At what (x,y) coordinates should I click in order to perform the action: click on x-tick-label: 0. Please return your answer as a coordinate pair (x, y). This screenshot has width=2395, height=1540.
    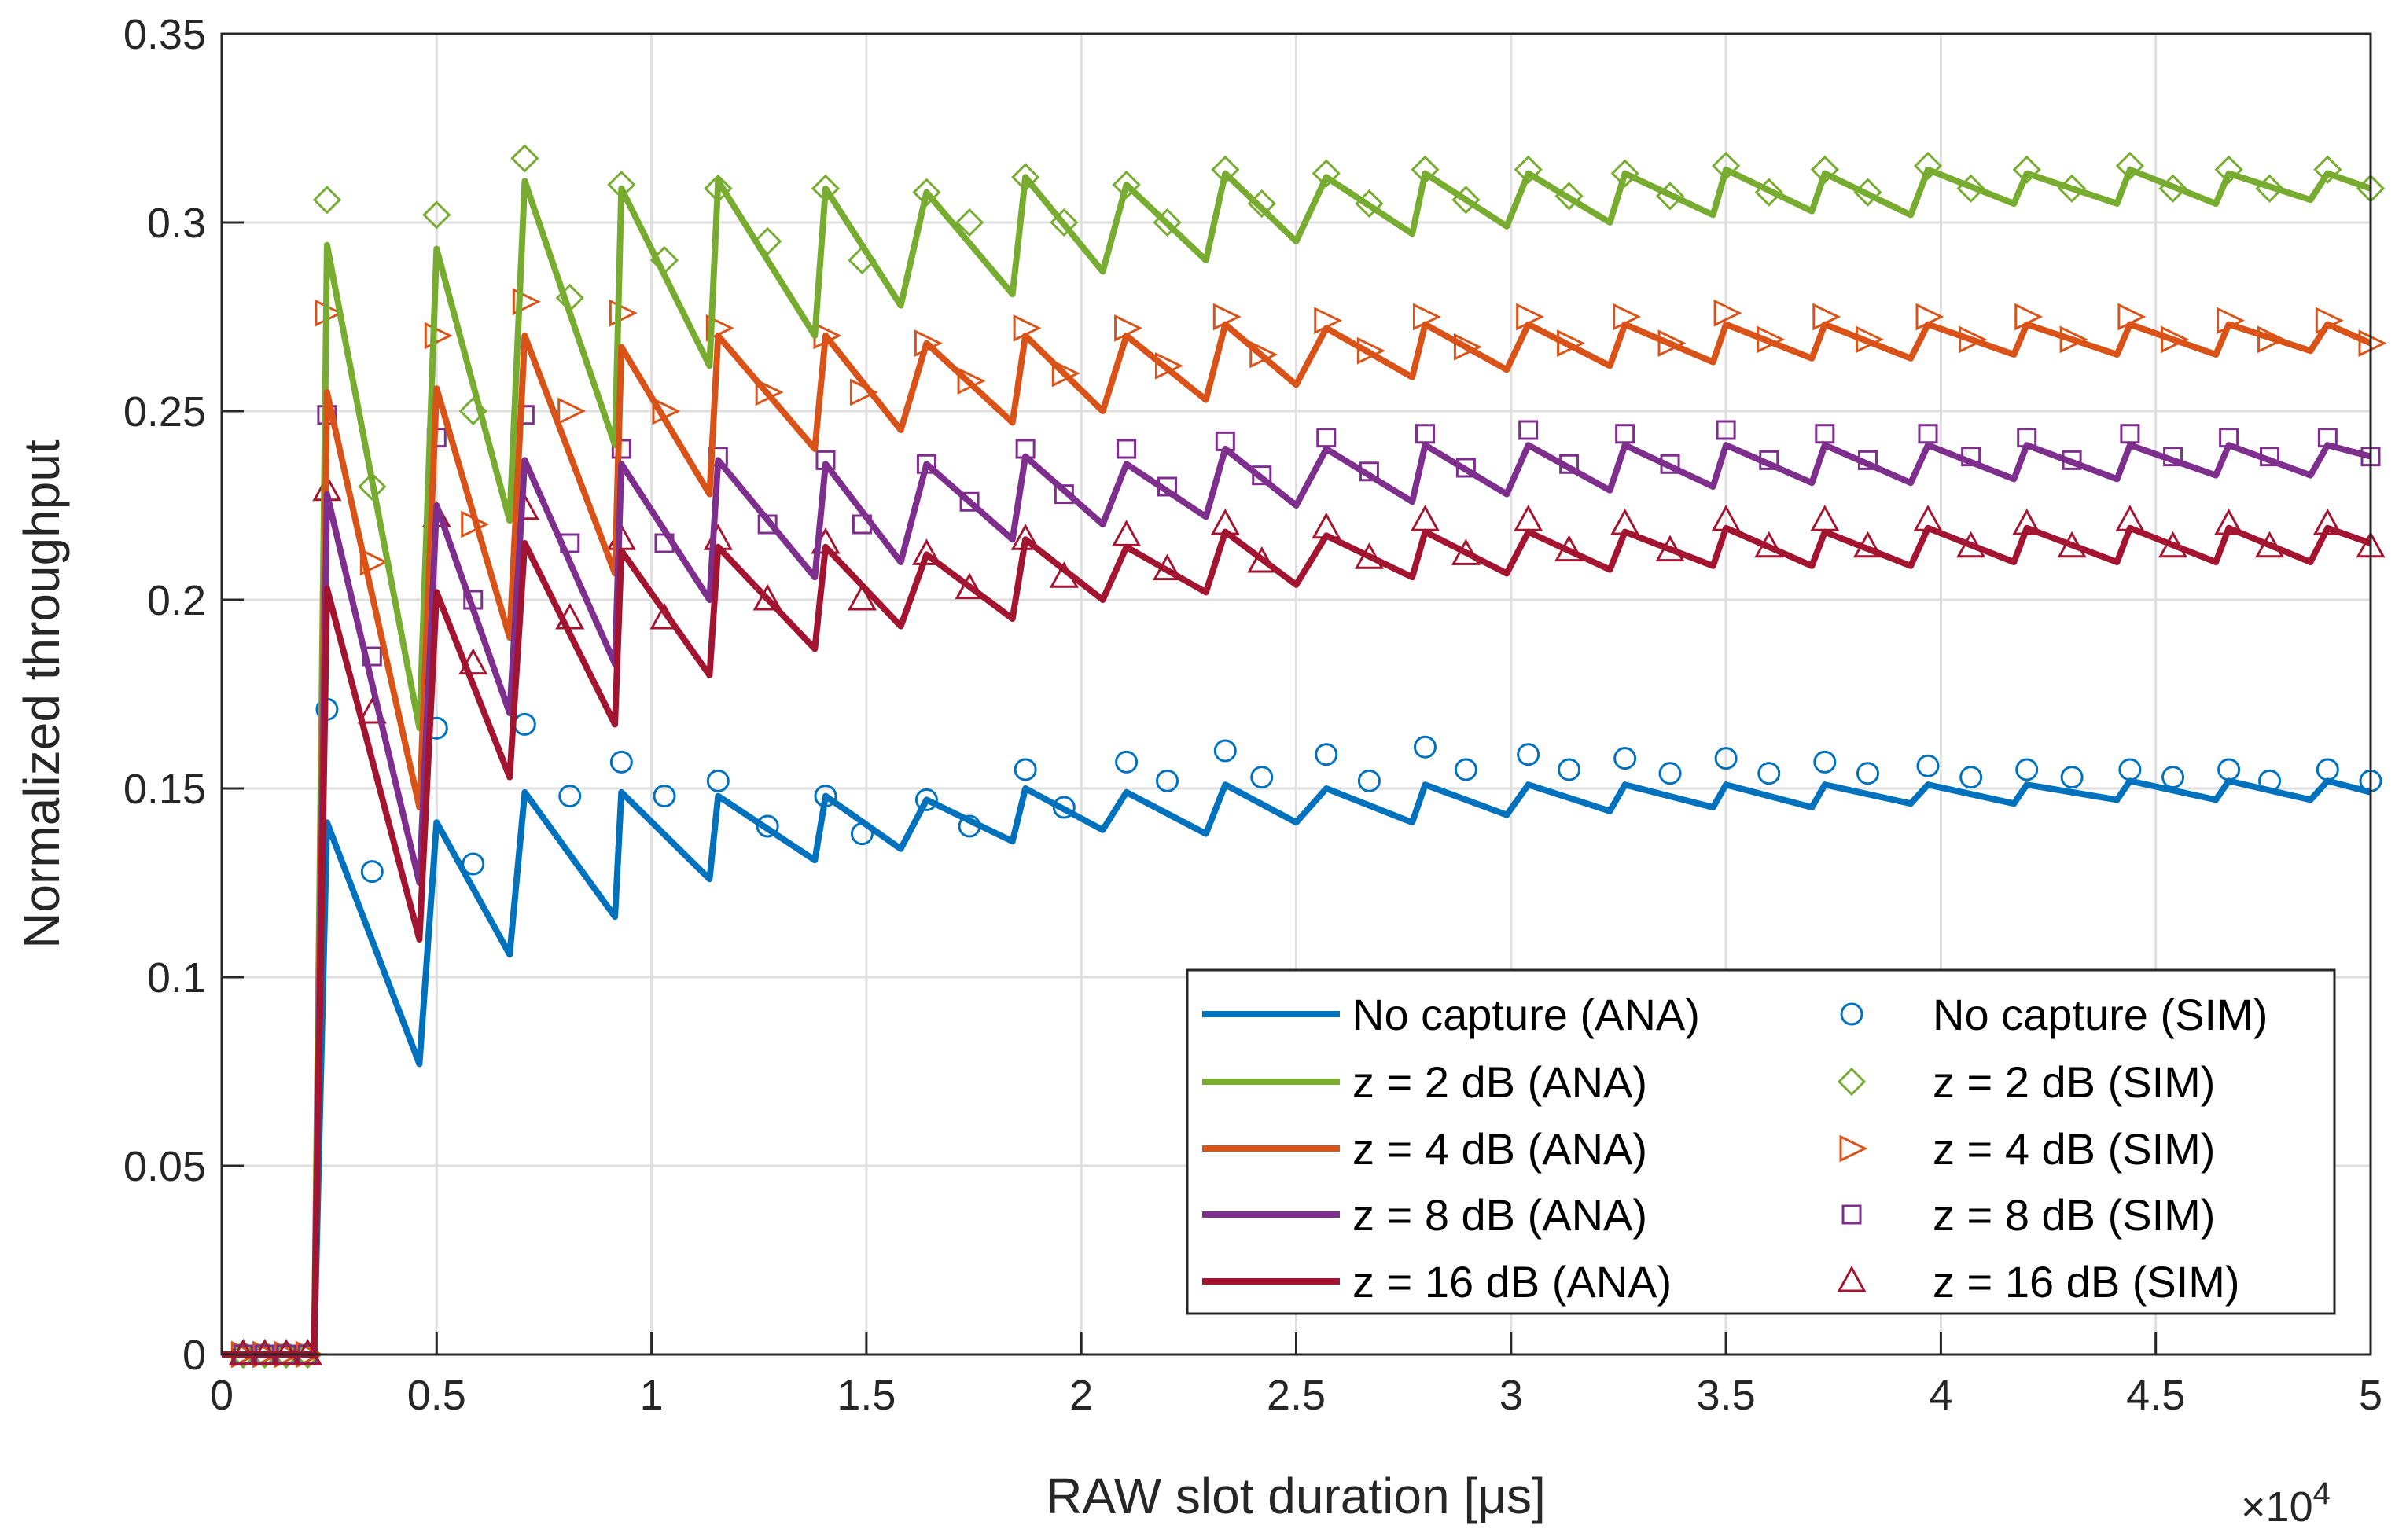
    Looking at the image, I should click on (222, 1395).